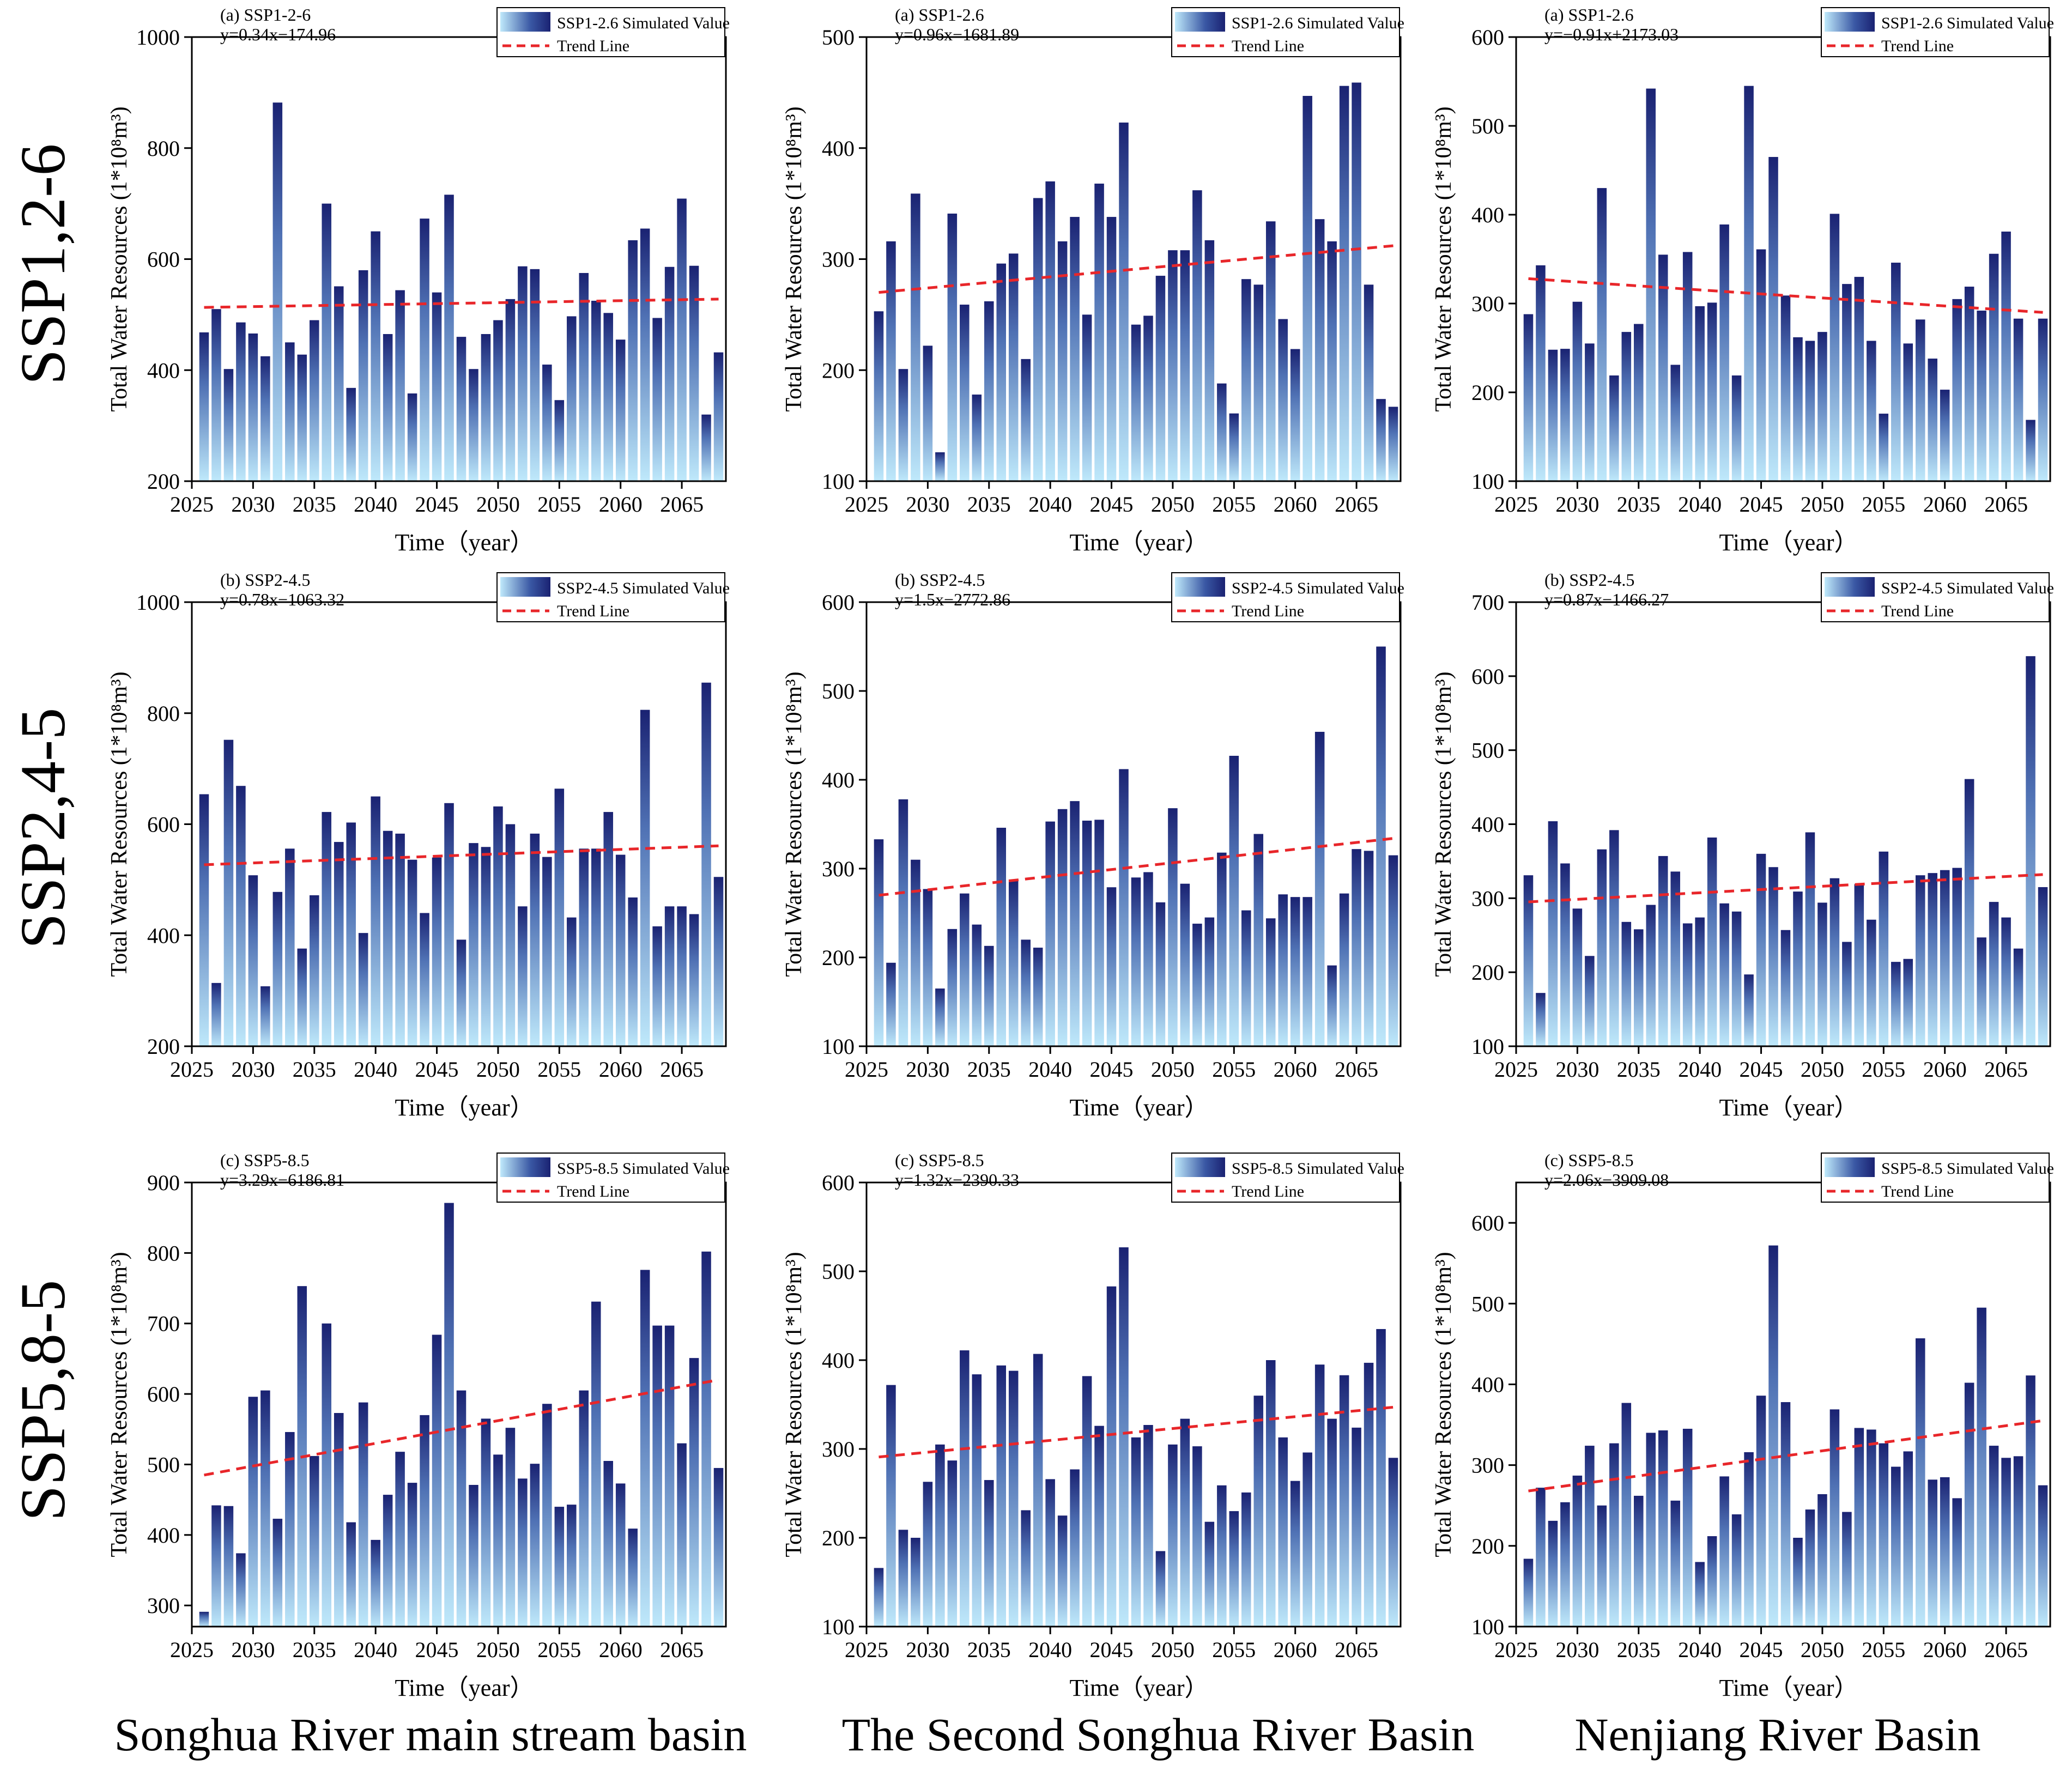  What do you see at coordinates (163, 482) in the screenshot?
I see `y-tick-label: 200` at bounding box center [163, 482].